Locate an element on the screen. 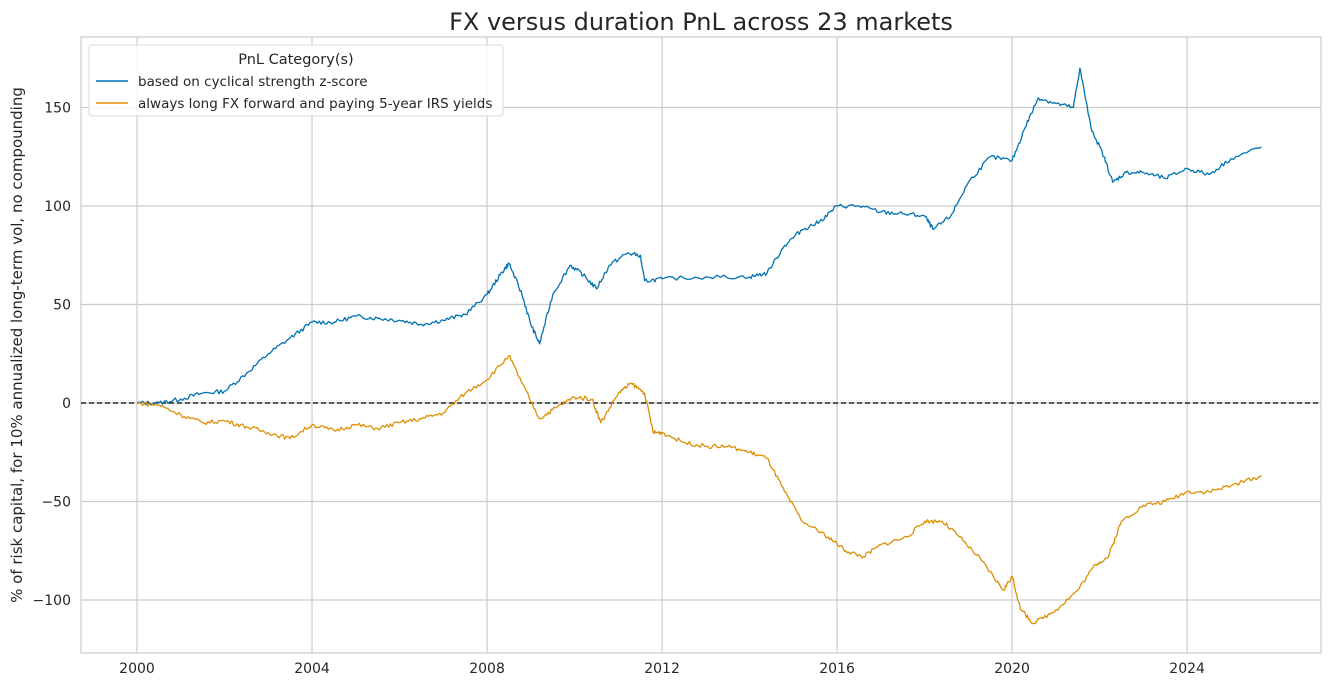 This screenshot has height=692, width=1331. y-tick-label: −50 is located at coordinates (56, 503).